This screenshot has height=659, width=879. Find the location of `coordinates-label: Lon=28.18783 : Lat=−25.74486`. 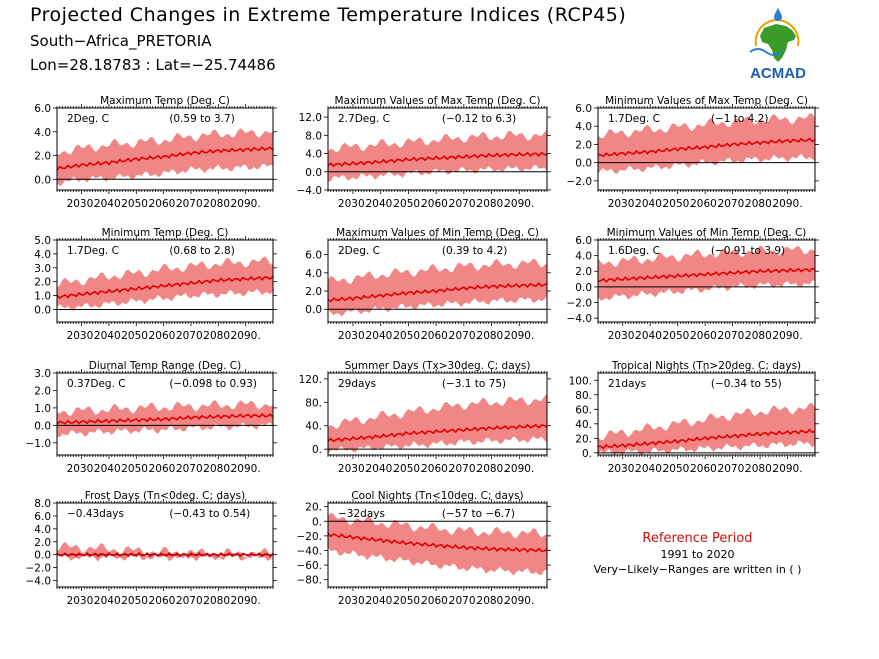

coordinates-label: Lon=28.18783 : Lat=−25.74486 is located at coordinates (153, 65).